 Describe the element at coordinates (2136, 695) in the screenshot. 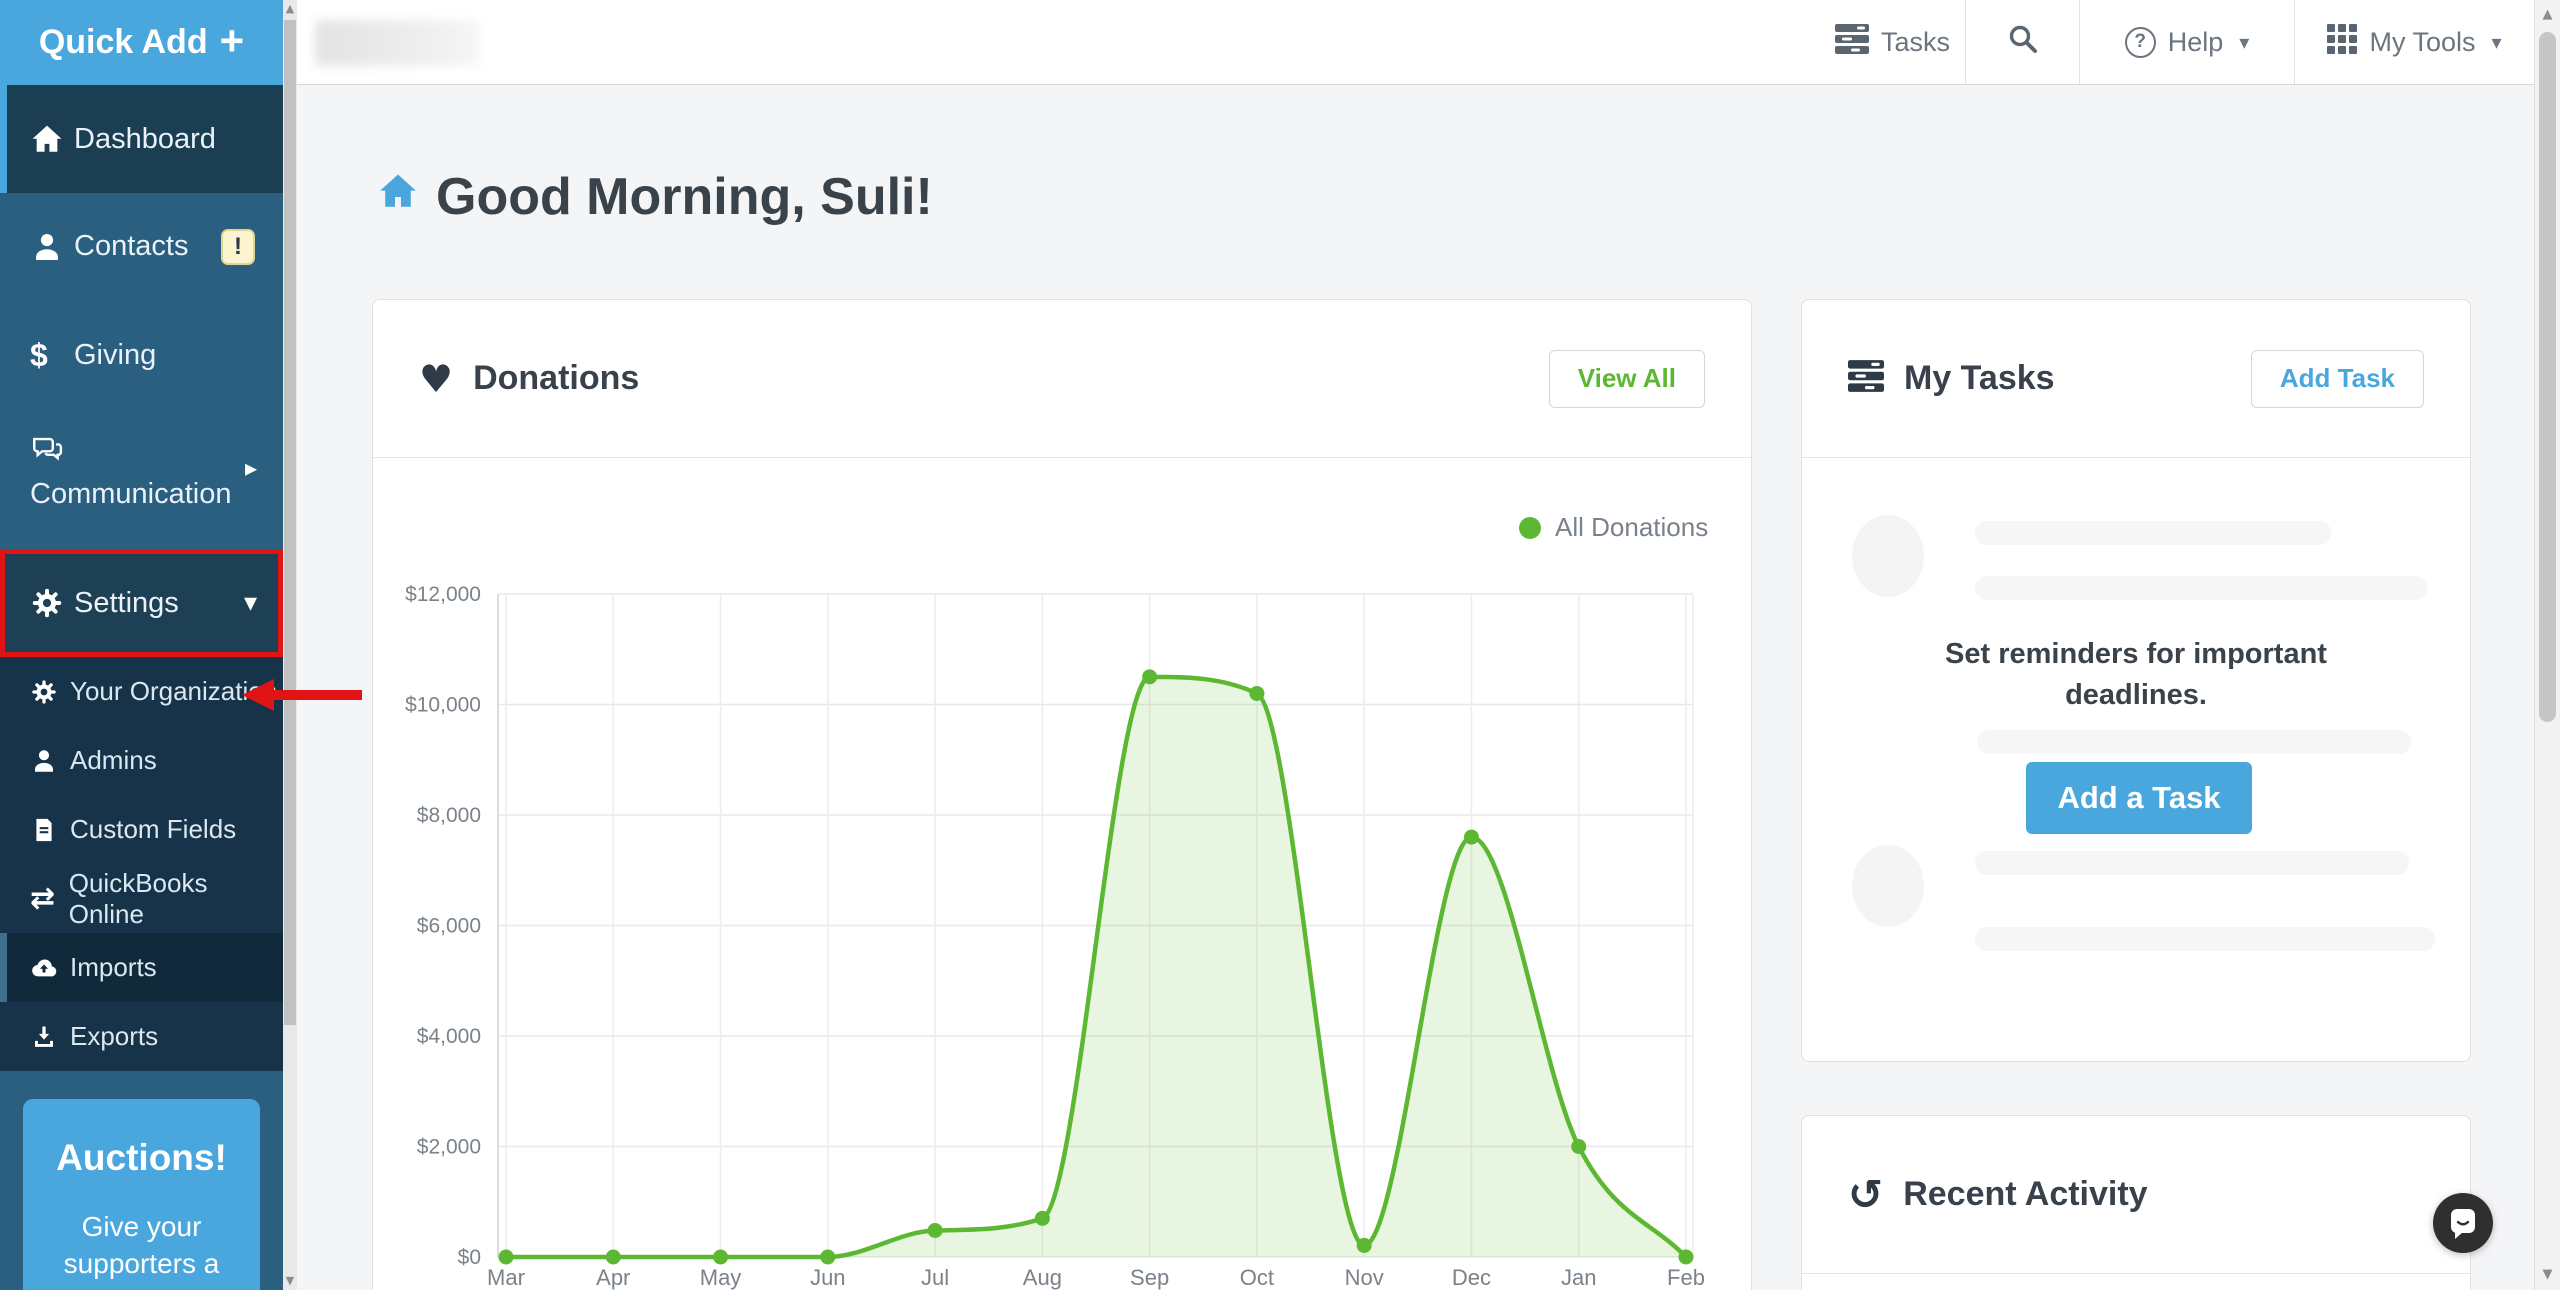

I see `empty-state-text: deadlines.` at that location.